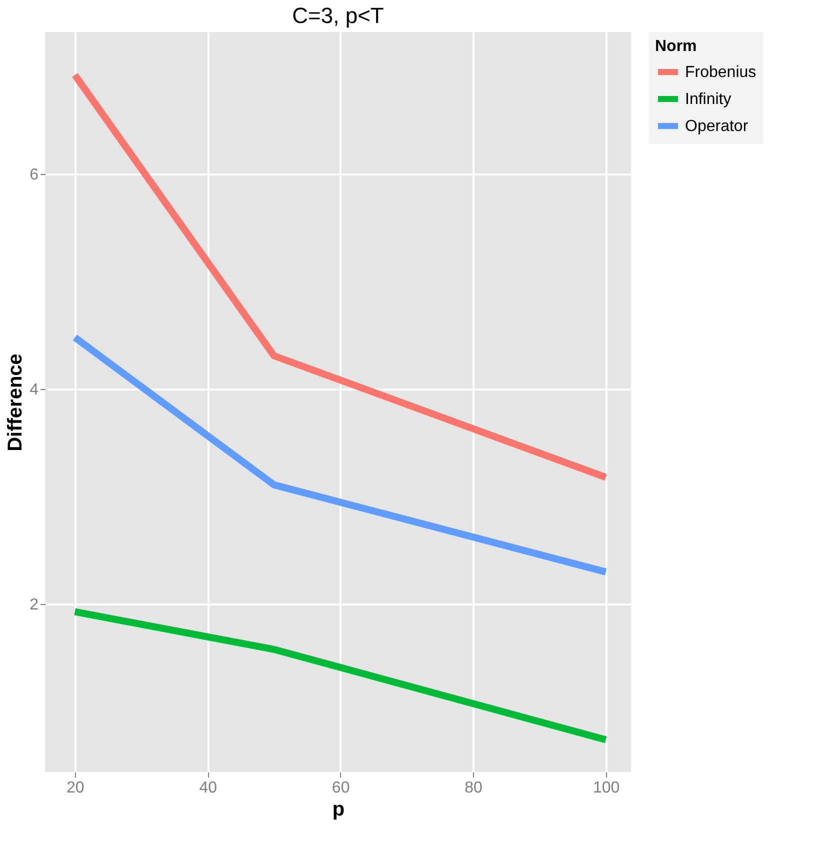 This screenshot has height=849, width=819. I want to click on legend-label: Operator, so click(717, 126).